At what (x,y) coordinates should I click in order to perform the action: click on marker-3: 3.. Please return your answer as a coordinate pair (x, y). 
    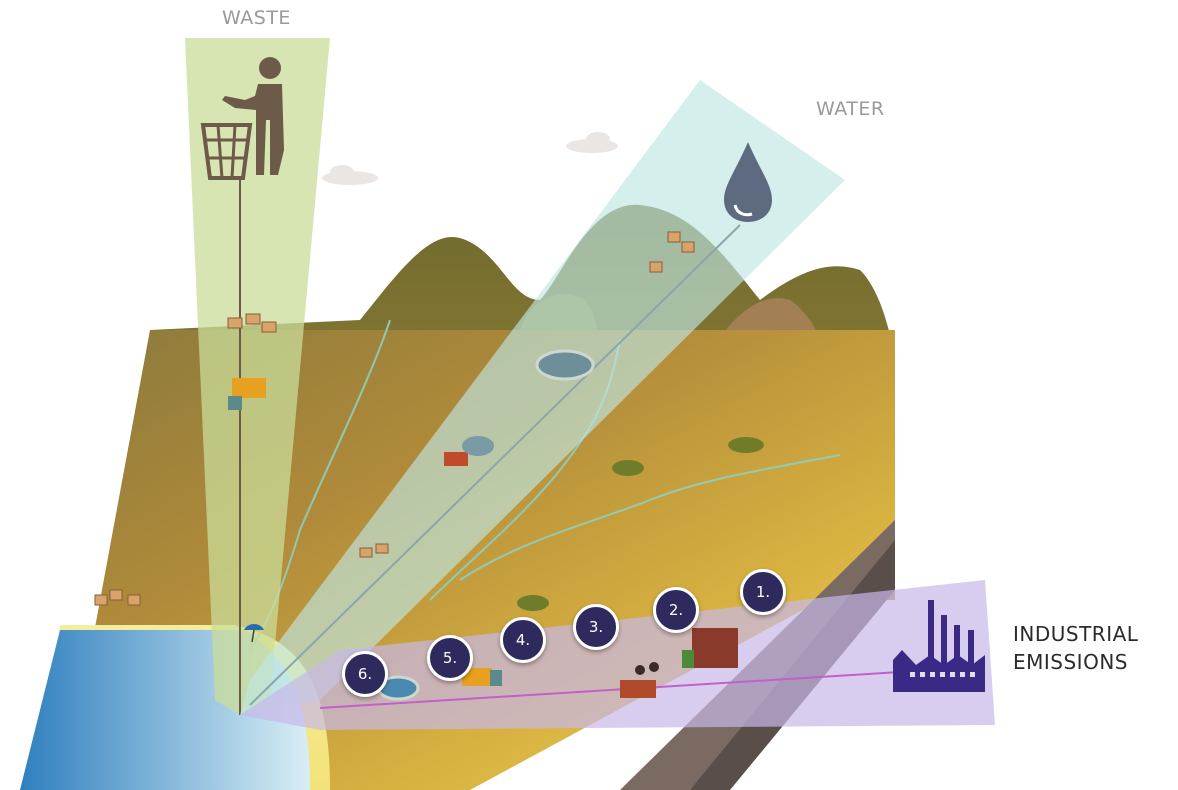
    Looking at the image, I should click on (596, 627).